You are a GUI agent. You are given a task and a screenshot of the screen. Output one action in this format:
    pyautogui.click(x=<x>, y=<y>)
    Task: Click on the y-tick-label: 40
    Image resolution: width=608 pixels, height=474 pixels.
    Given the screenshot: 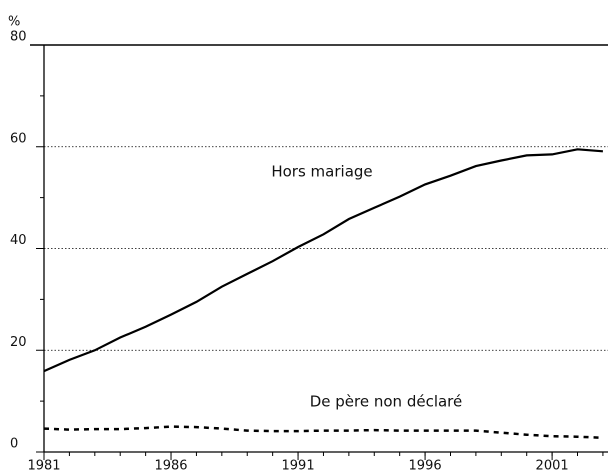 What is the action you would take?
    pyautogui.click(x=18, y=240)
    